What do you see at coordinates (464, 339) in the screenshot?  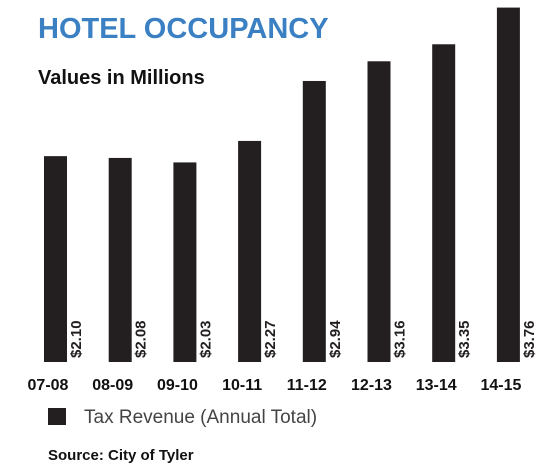 I see `value-label: $3.35` at bounding box center [464, 339].